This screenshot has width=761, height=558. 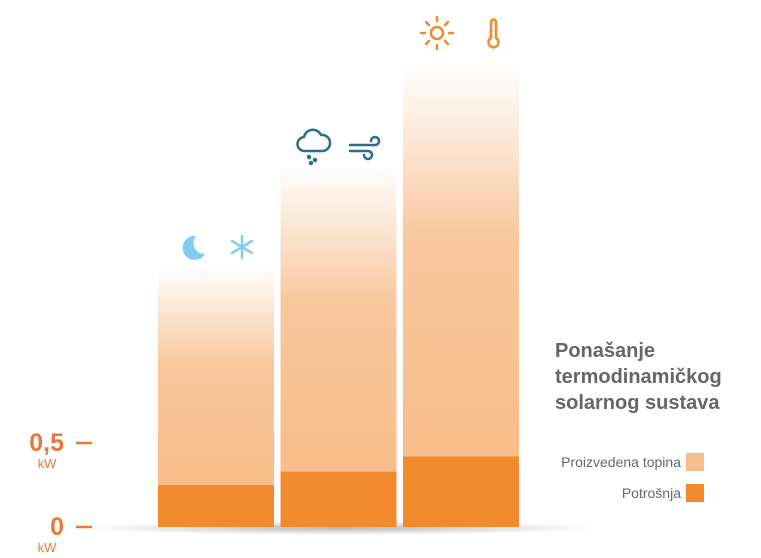 I want to click on legend-label: Potrošnja, so click(x=651, y=493).